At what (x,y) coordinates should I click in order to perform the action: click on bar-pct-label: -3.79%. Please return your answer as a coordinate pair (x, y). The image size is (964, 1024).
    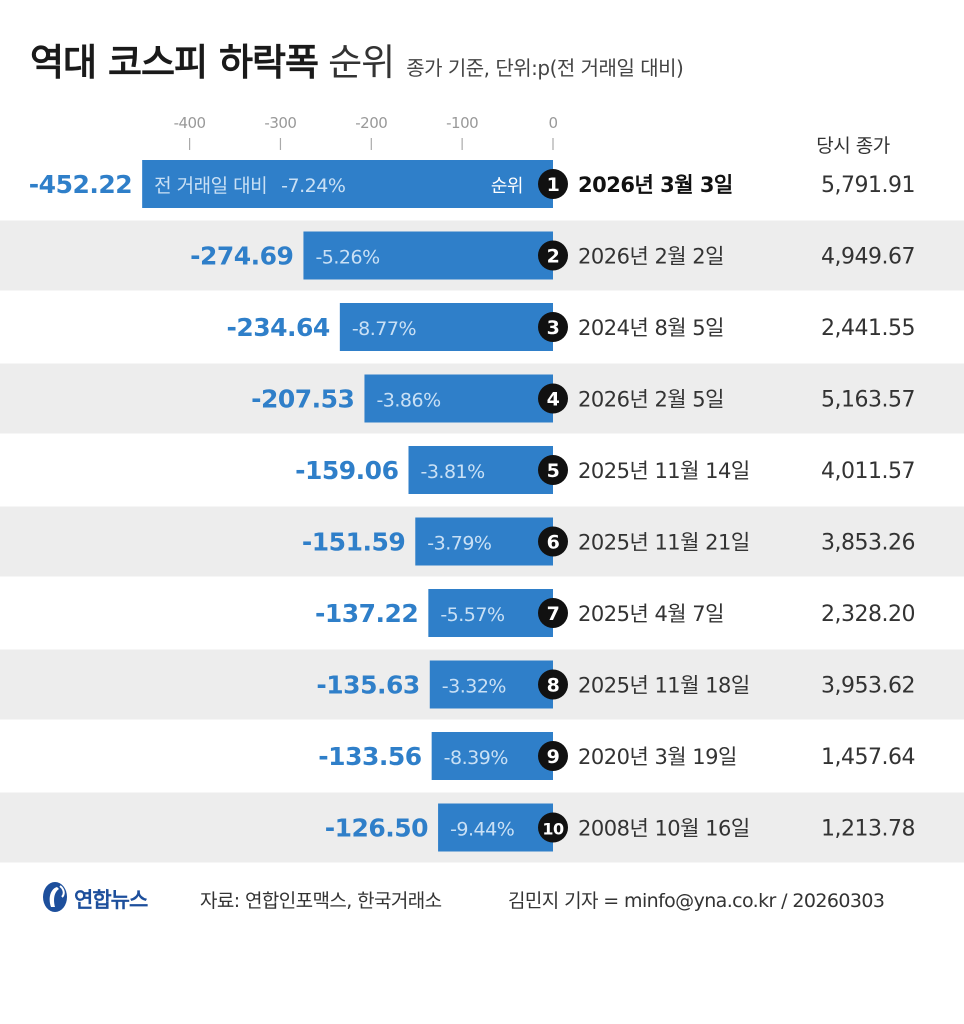
    Looking at the image, I should click on (459, 544).